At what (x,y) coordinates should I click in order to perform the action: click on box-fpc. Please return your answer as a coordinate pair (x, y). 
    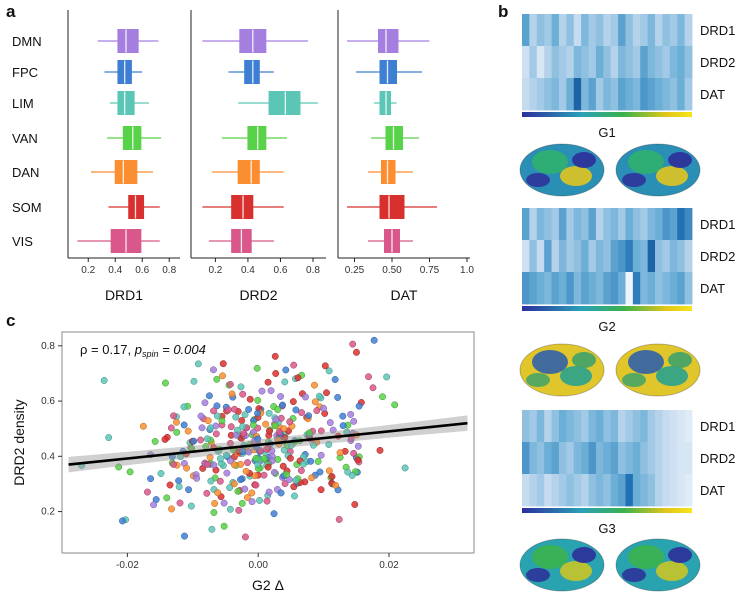
    Looking at the image, I should click on (252, 72).